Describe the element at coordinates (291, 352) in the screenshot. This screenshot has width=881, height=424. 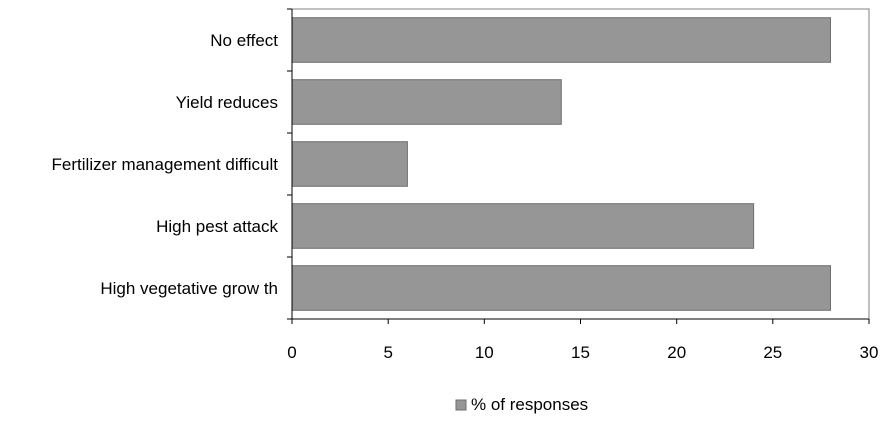
I see `x-tick-label: 0` at that location.